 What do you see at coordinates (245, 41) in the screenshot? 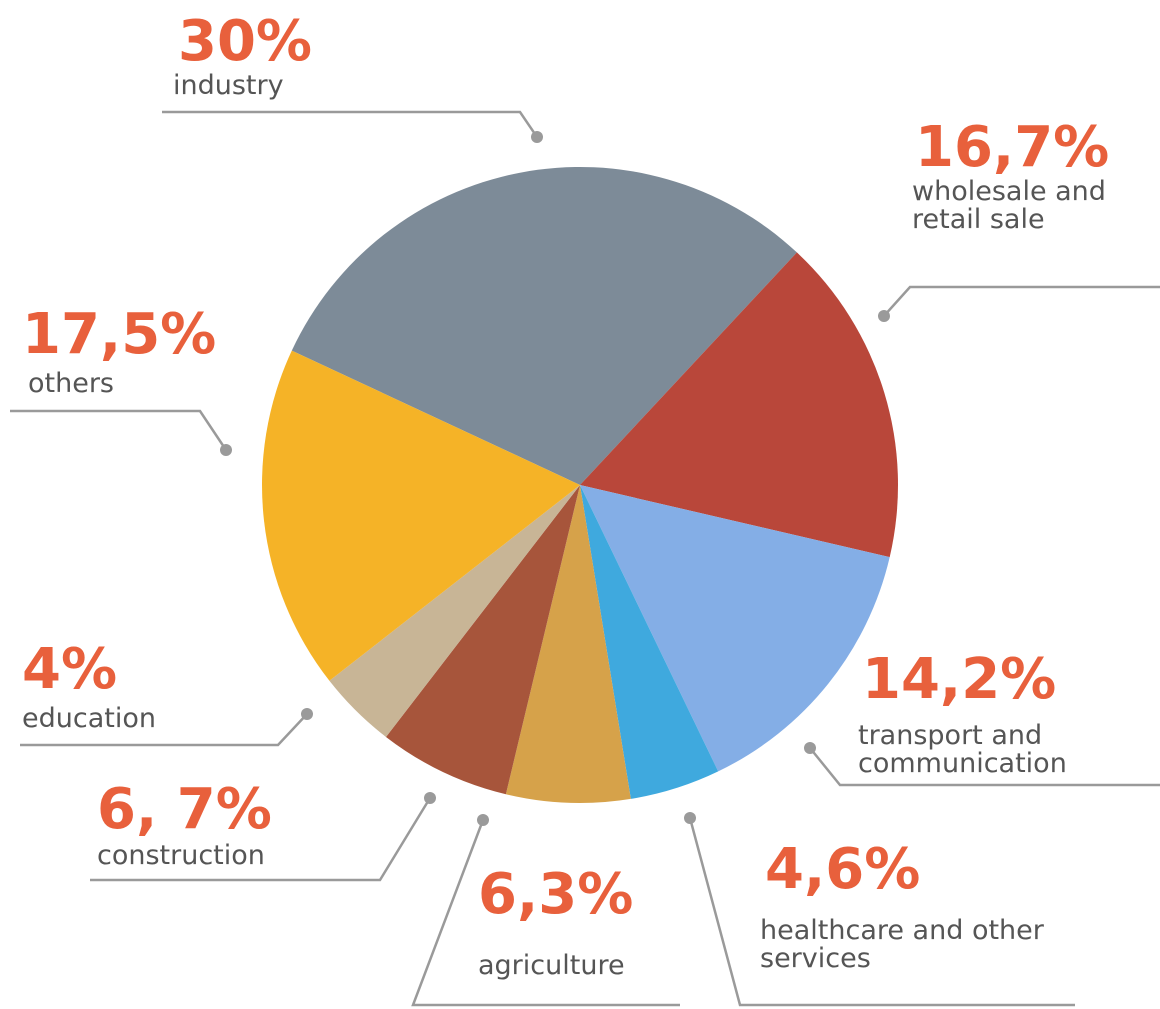
I see `value-label: 30%` at bounding box center [245, 41].